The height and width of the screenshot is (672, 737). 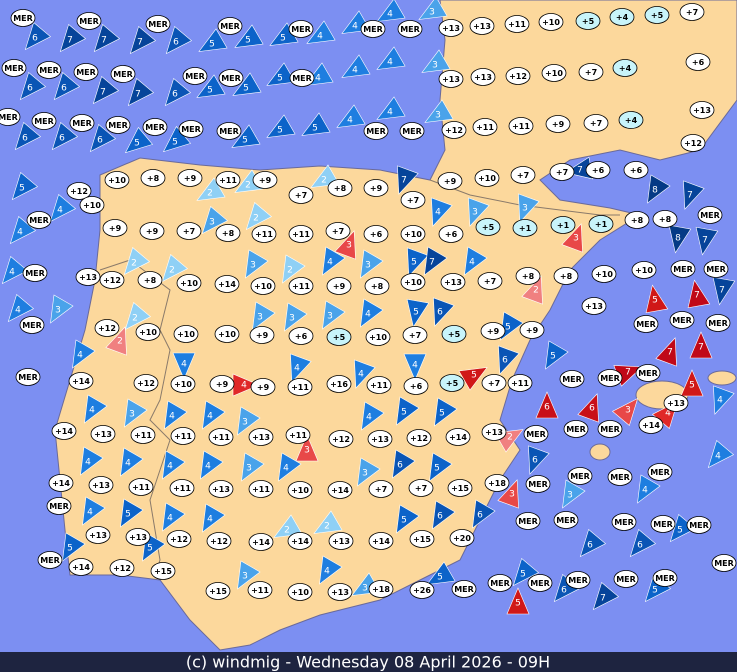 I want to click on station: +9, so click(x=532, y=330).